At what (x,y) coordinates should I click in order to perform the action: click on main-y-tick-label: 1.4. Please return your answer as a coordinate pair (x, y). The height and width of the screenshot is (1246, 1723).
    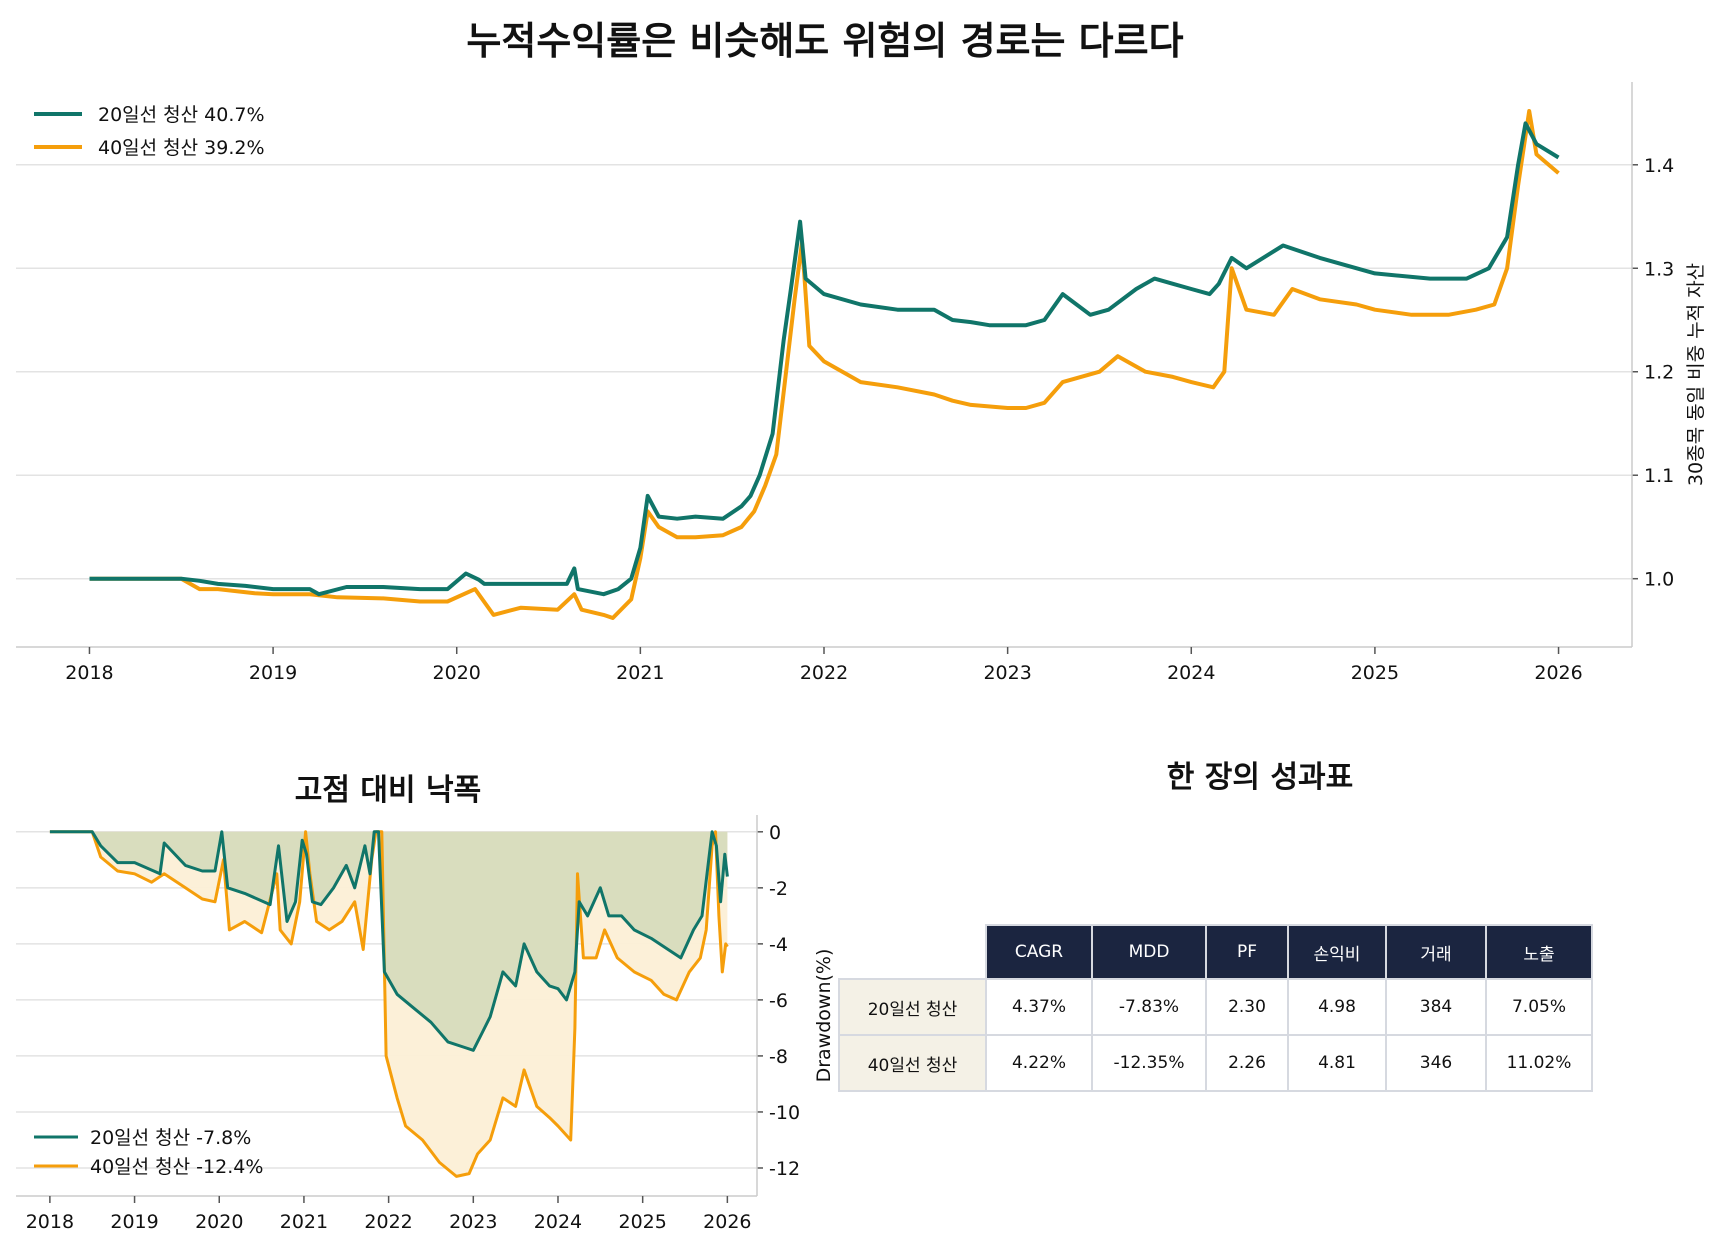
    Looking at the image, I should click on (1659, 166).